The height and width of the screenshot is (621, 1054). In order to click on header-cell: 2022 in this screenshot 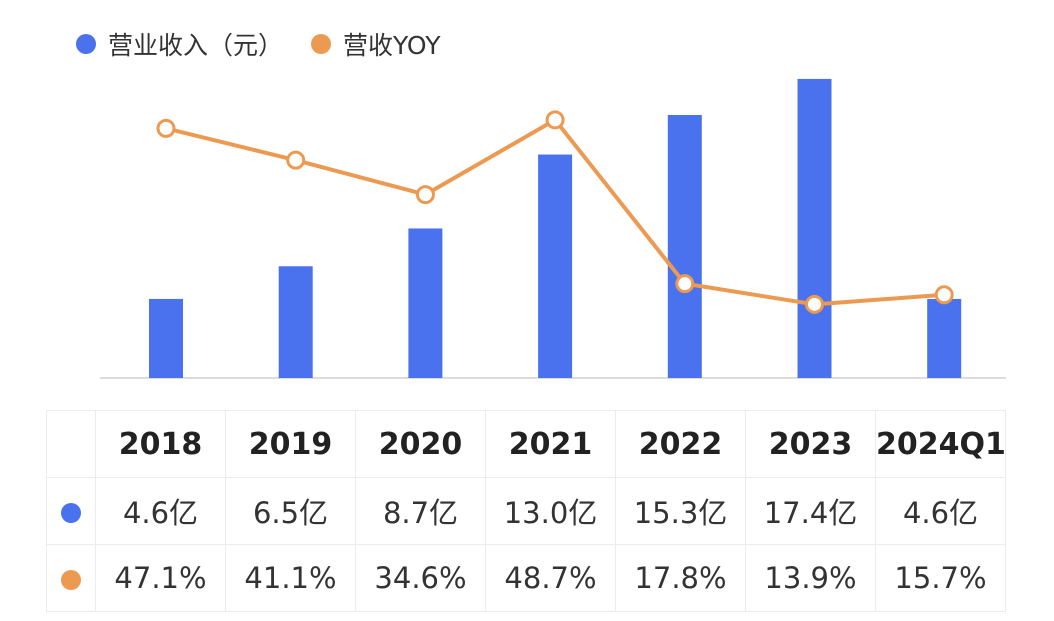, I will do `click(680, 444)`.